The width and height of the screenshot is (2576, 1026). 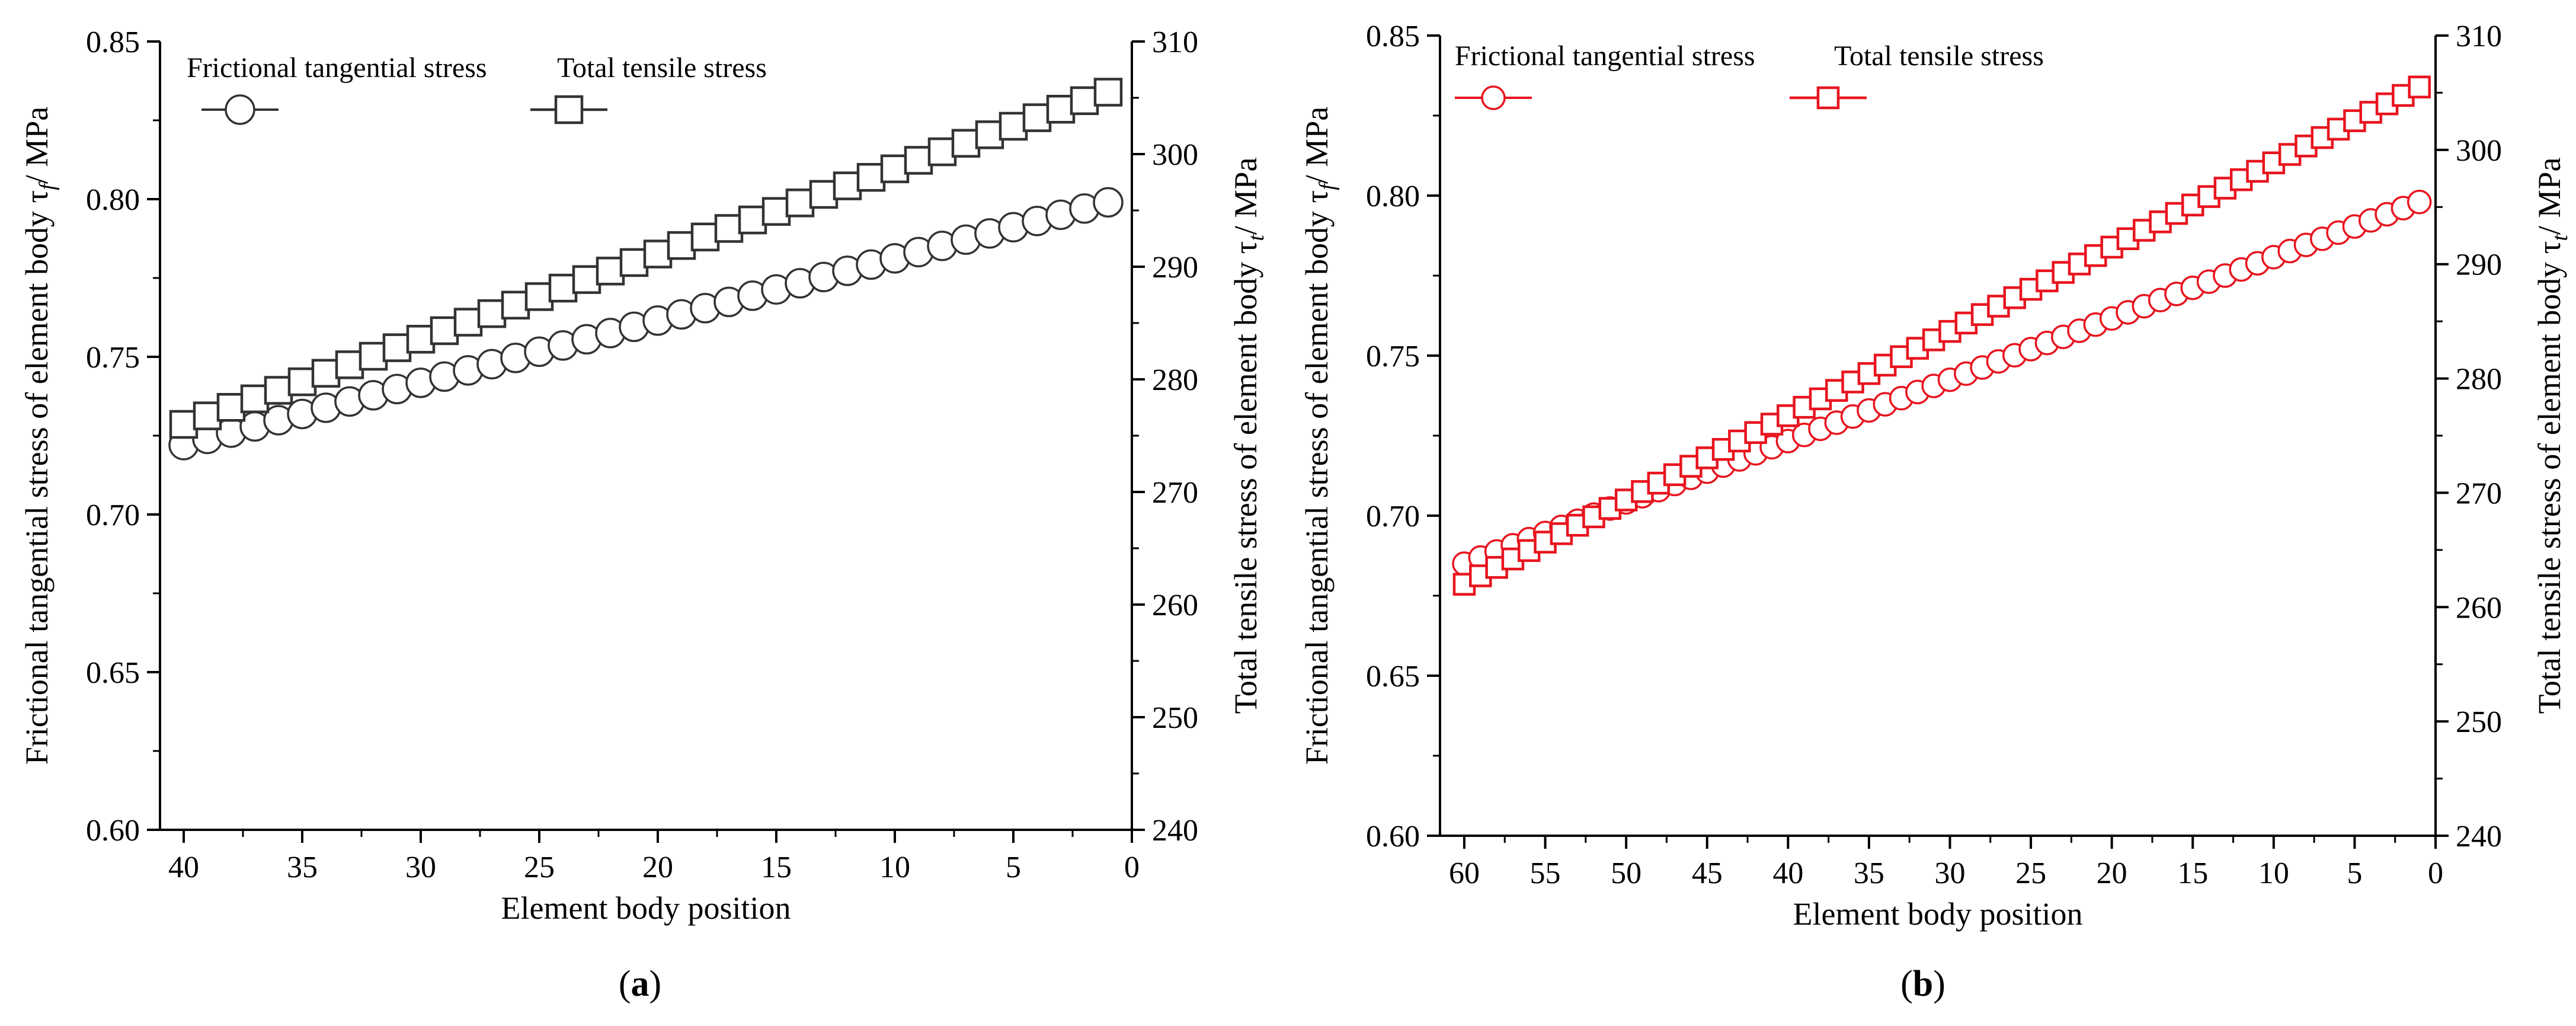 What do you see at coordinates (2479, 837) in the screenshot?
I see `y-right-tick-label: 240` at bounding box center [2479, 837].